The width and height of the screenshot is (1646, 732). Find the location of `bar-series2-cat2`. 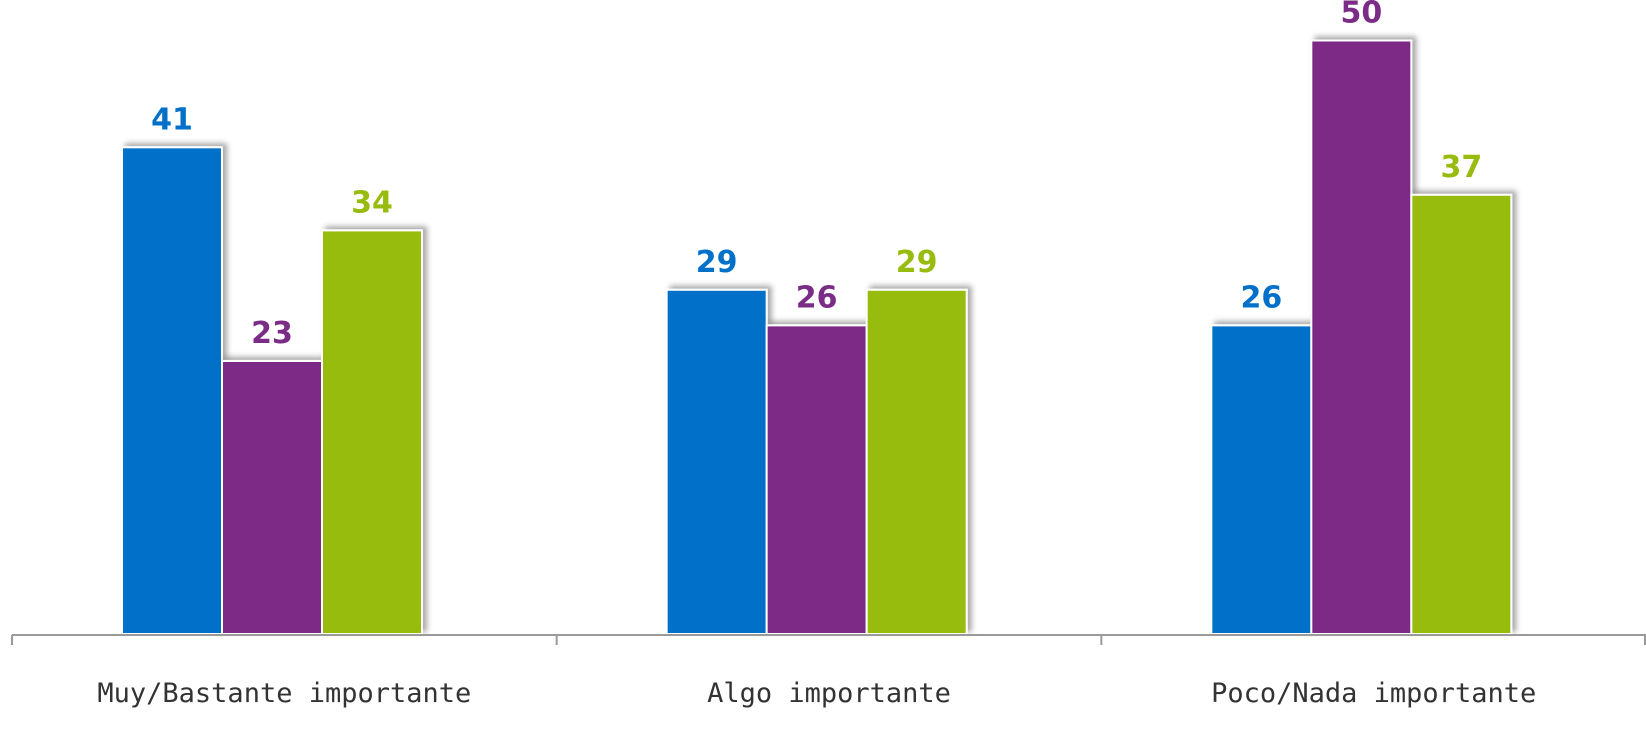

bar-series2-cat2 is located at coordinates (816, 479).